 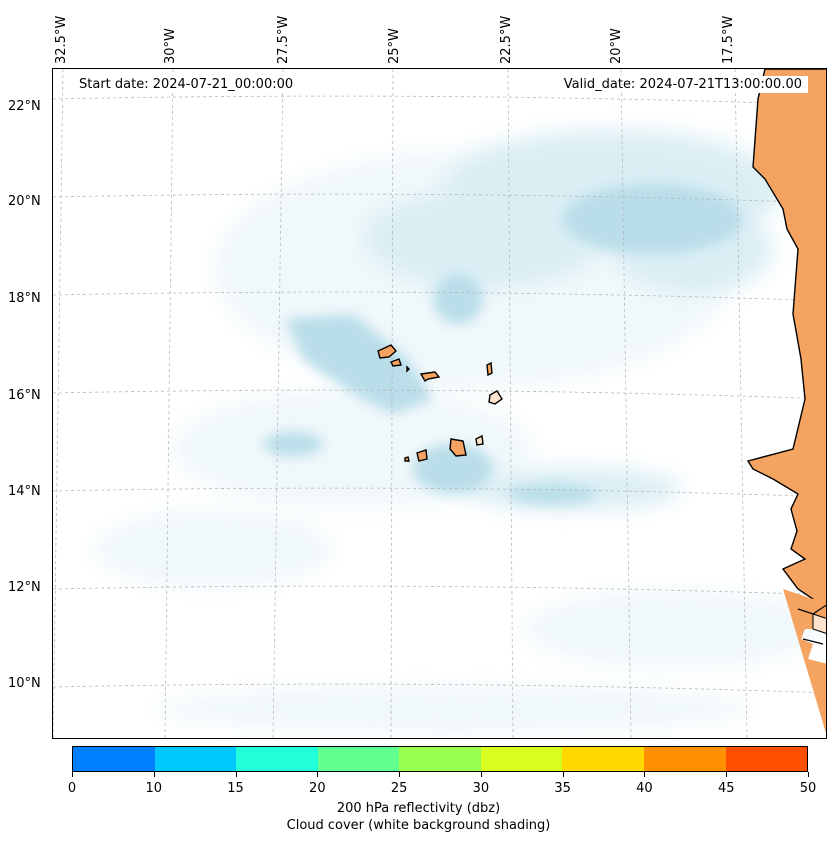 What do you see at coordinates (61, 39) in the screenshot?
I see `longitude-label: 32.5°W` at bounding box center [61, 39].